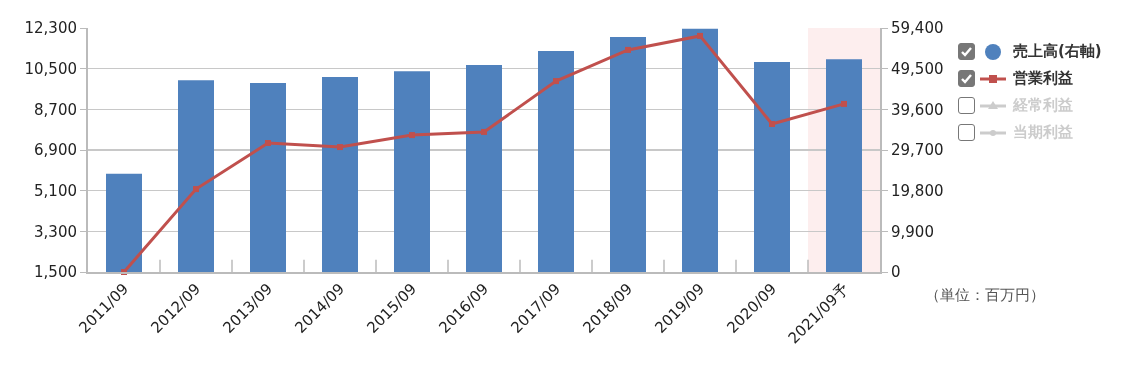 Image resolution: width=1147 pixels, height=367 pixels. Describe the element at coordinates (917, 190) in the screenshot. I see `y2-tick-label: 19,800` at that location.